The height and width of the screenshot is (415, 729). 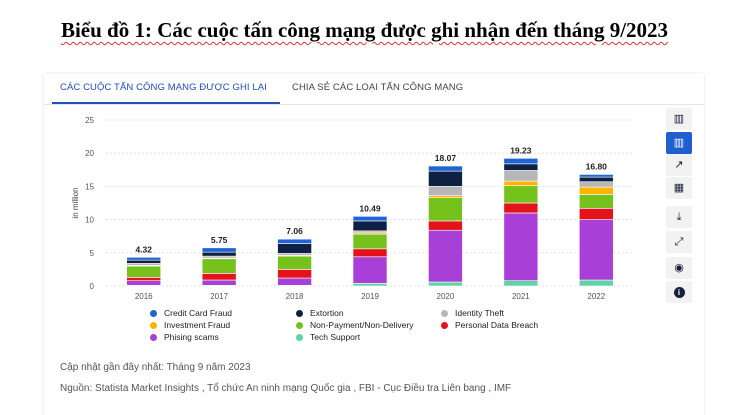 I want to click on fullscreen-icon: ⤢, so click(x=679, y=242).